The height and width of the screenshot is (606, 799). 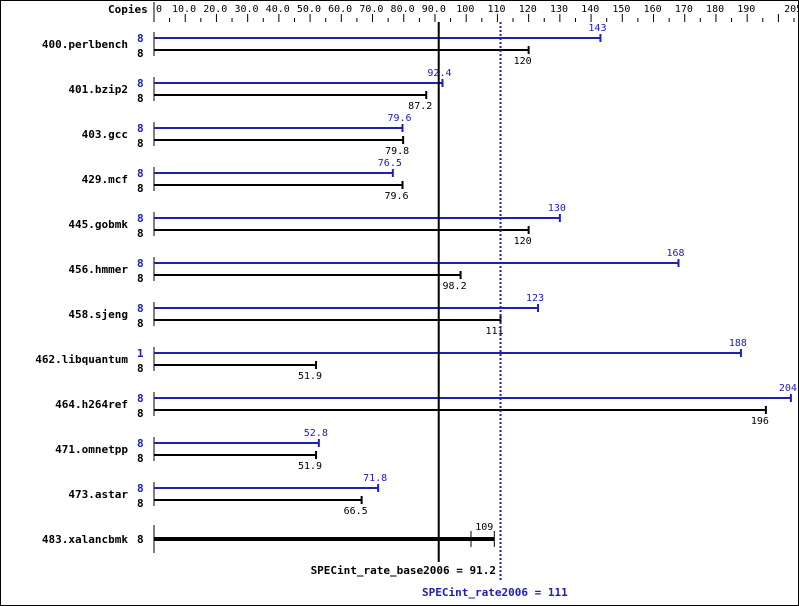 What do you see at coordinates (397, 151) in the screenshot?
I see `base-value-label: 79.8` at bounding box center [397, 151].